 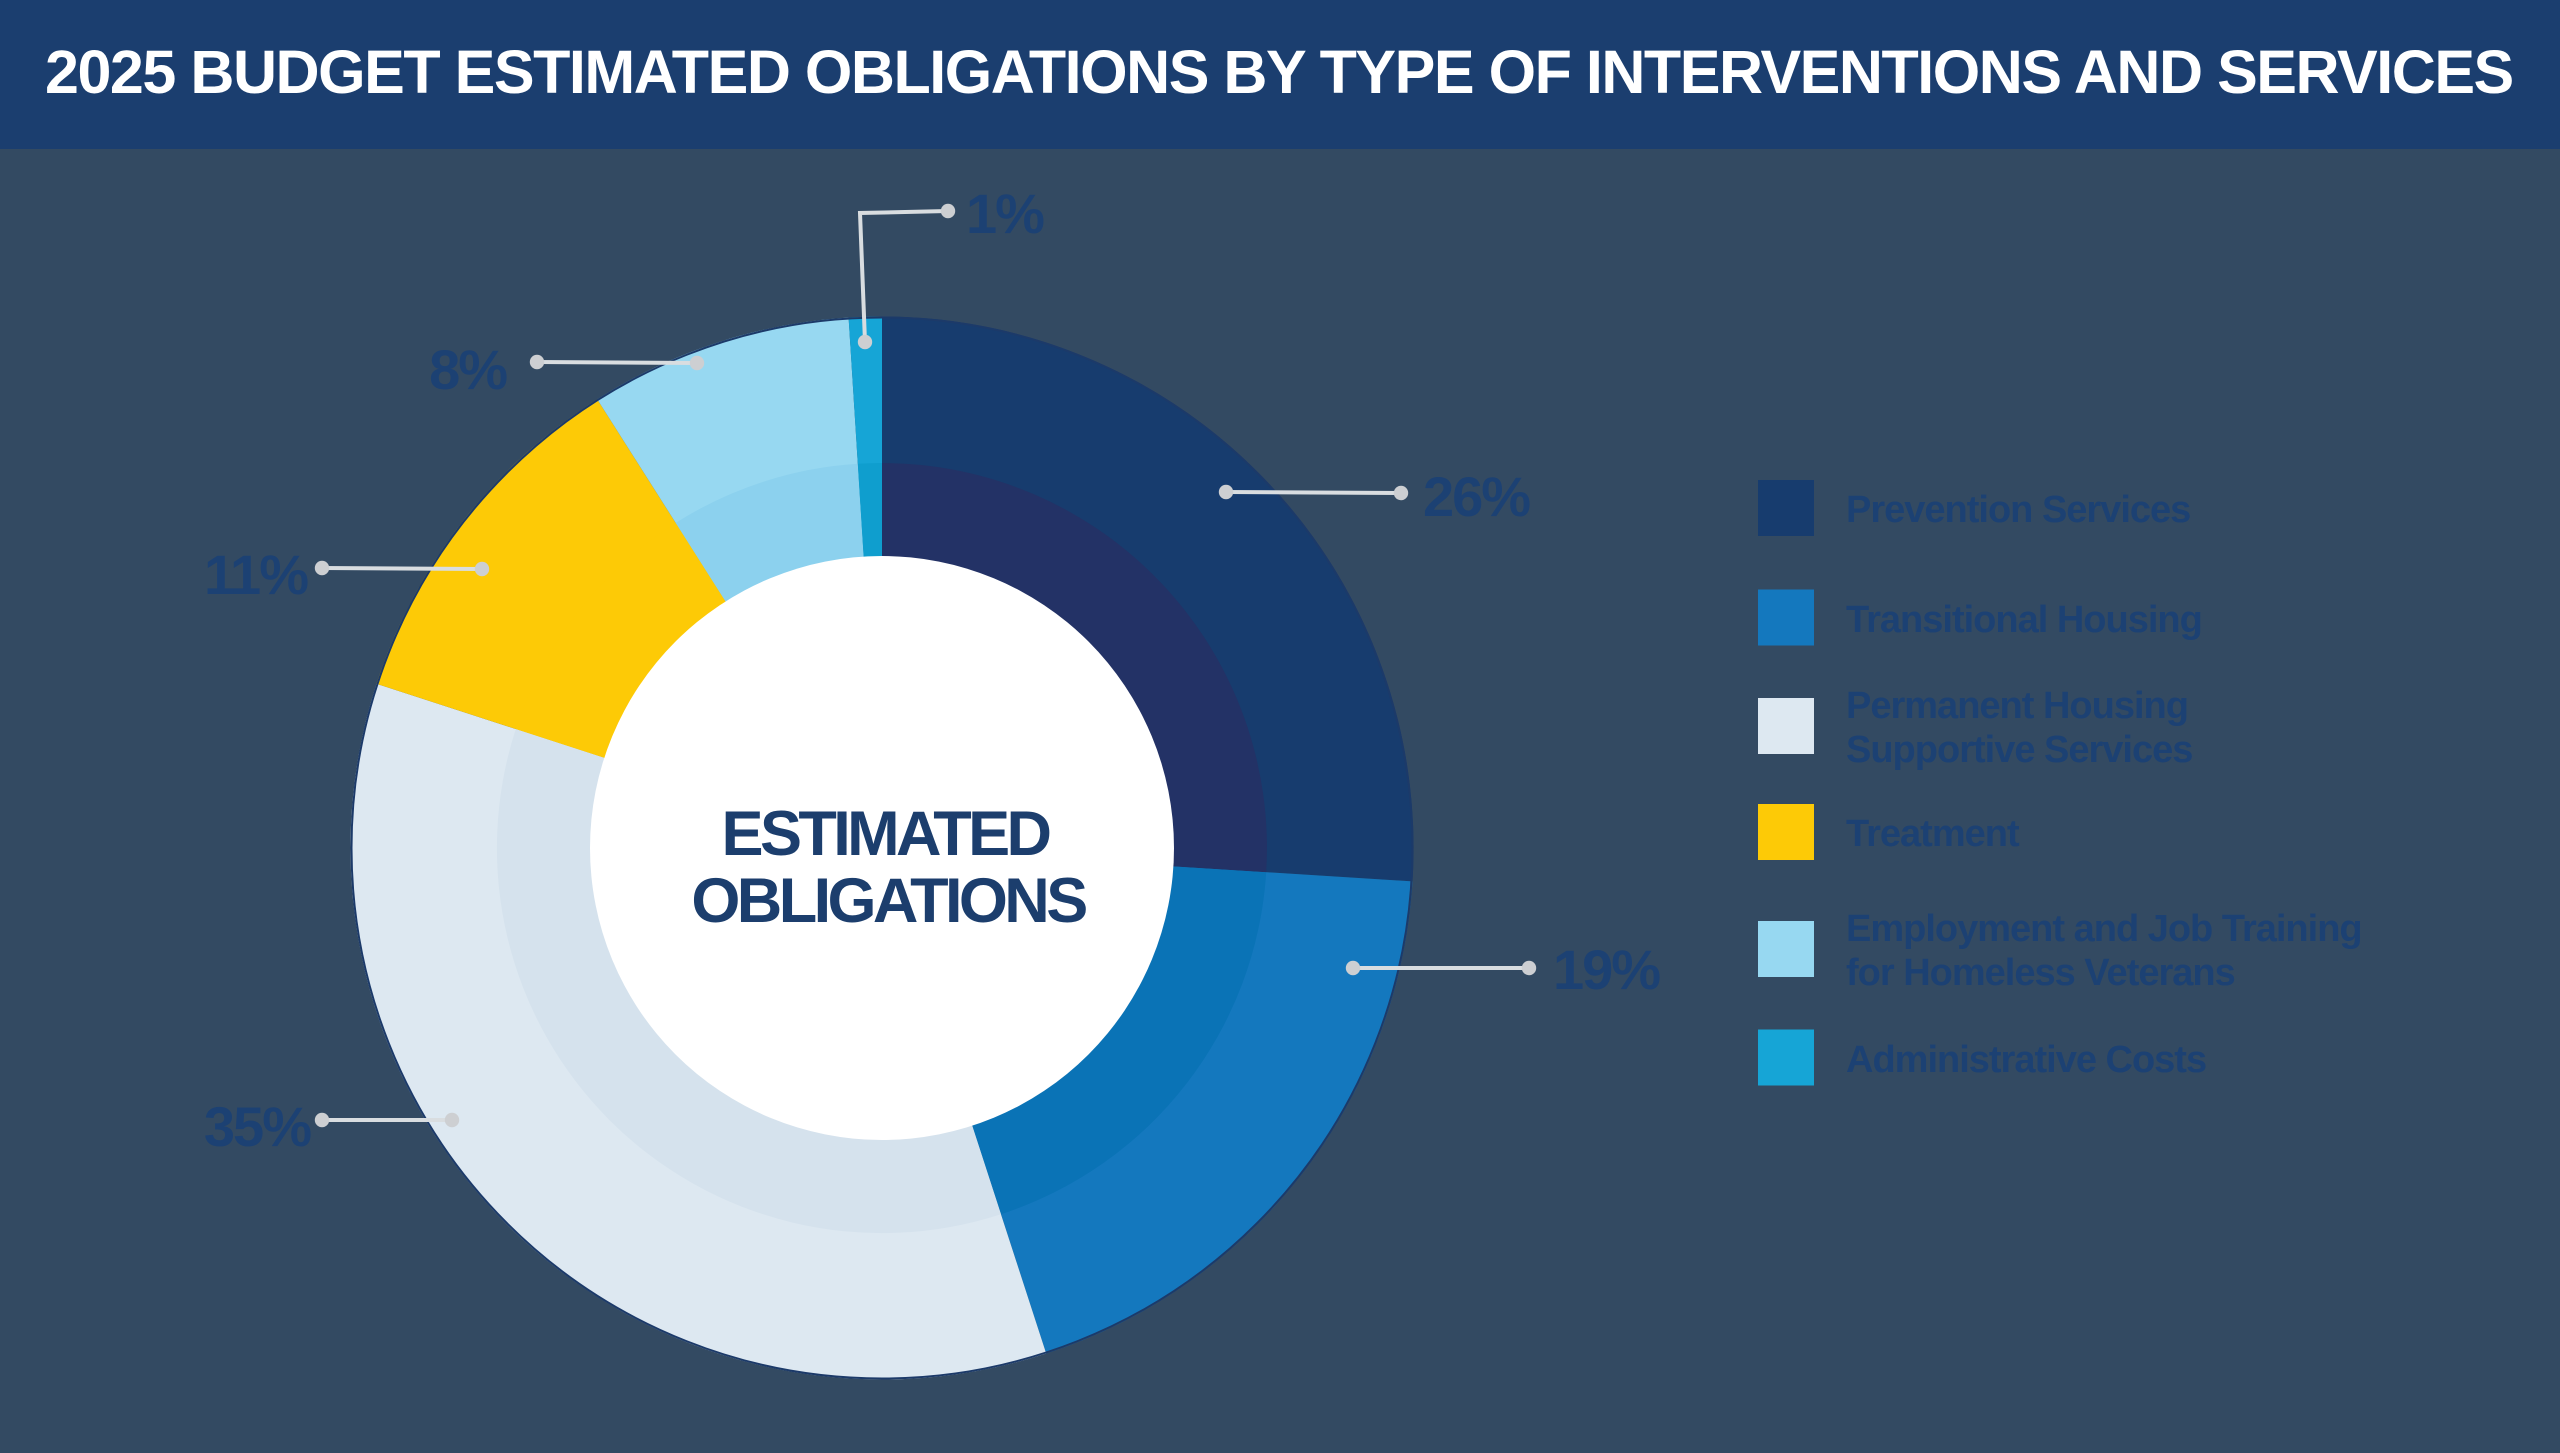 What do you see at coordinates (468, 369) in the screenshot?
I see `svg-text: 8%` at bounding box center [468, 369].